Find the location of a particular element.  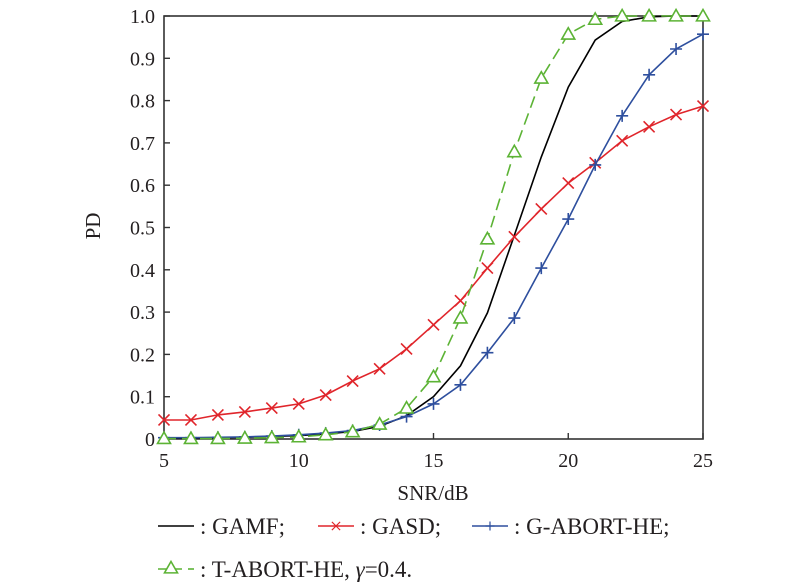

y-tick-label: 0.4 is located at coordinates (142, 271).